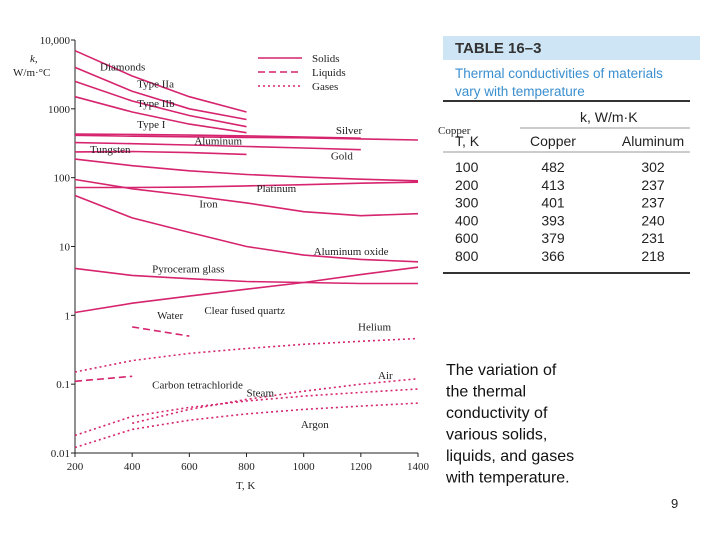  What do you see at coordinates (62, 179) in the screenshot?
I see `y-tick-label: 100` at bounding box center [62, 179].